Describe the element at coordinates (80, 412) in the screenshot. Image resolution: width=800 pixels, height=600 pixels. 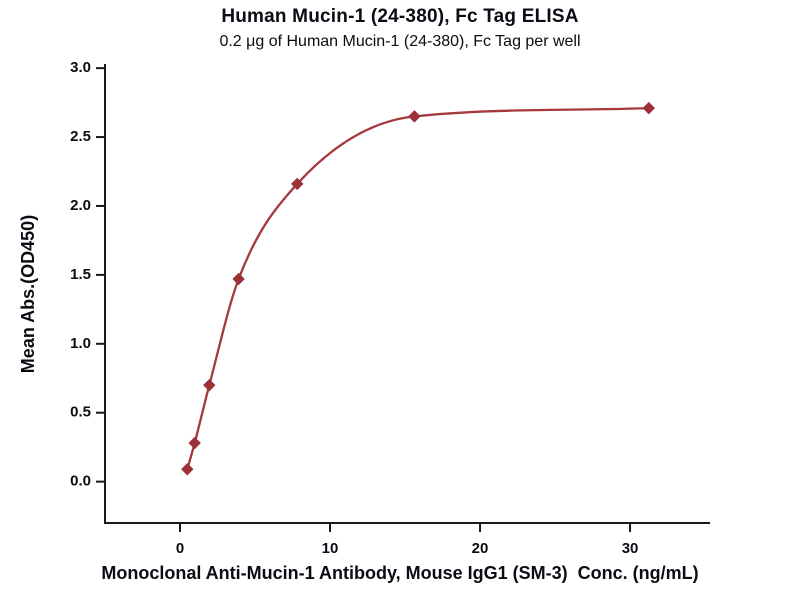
I see `y-tick-label: 0.5` at that location.